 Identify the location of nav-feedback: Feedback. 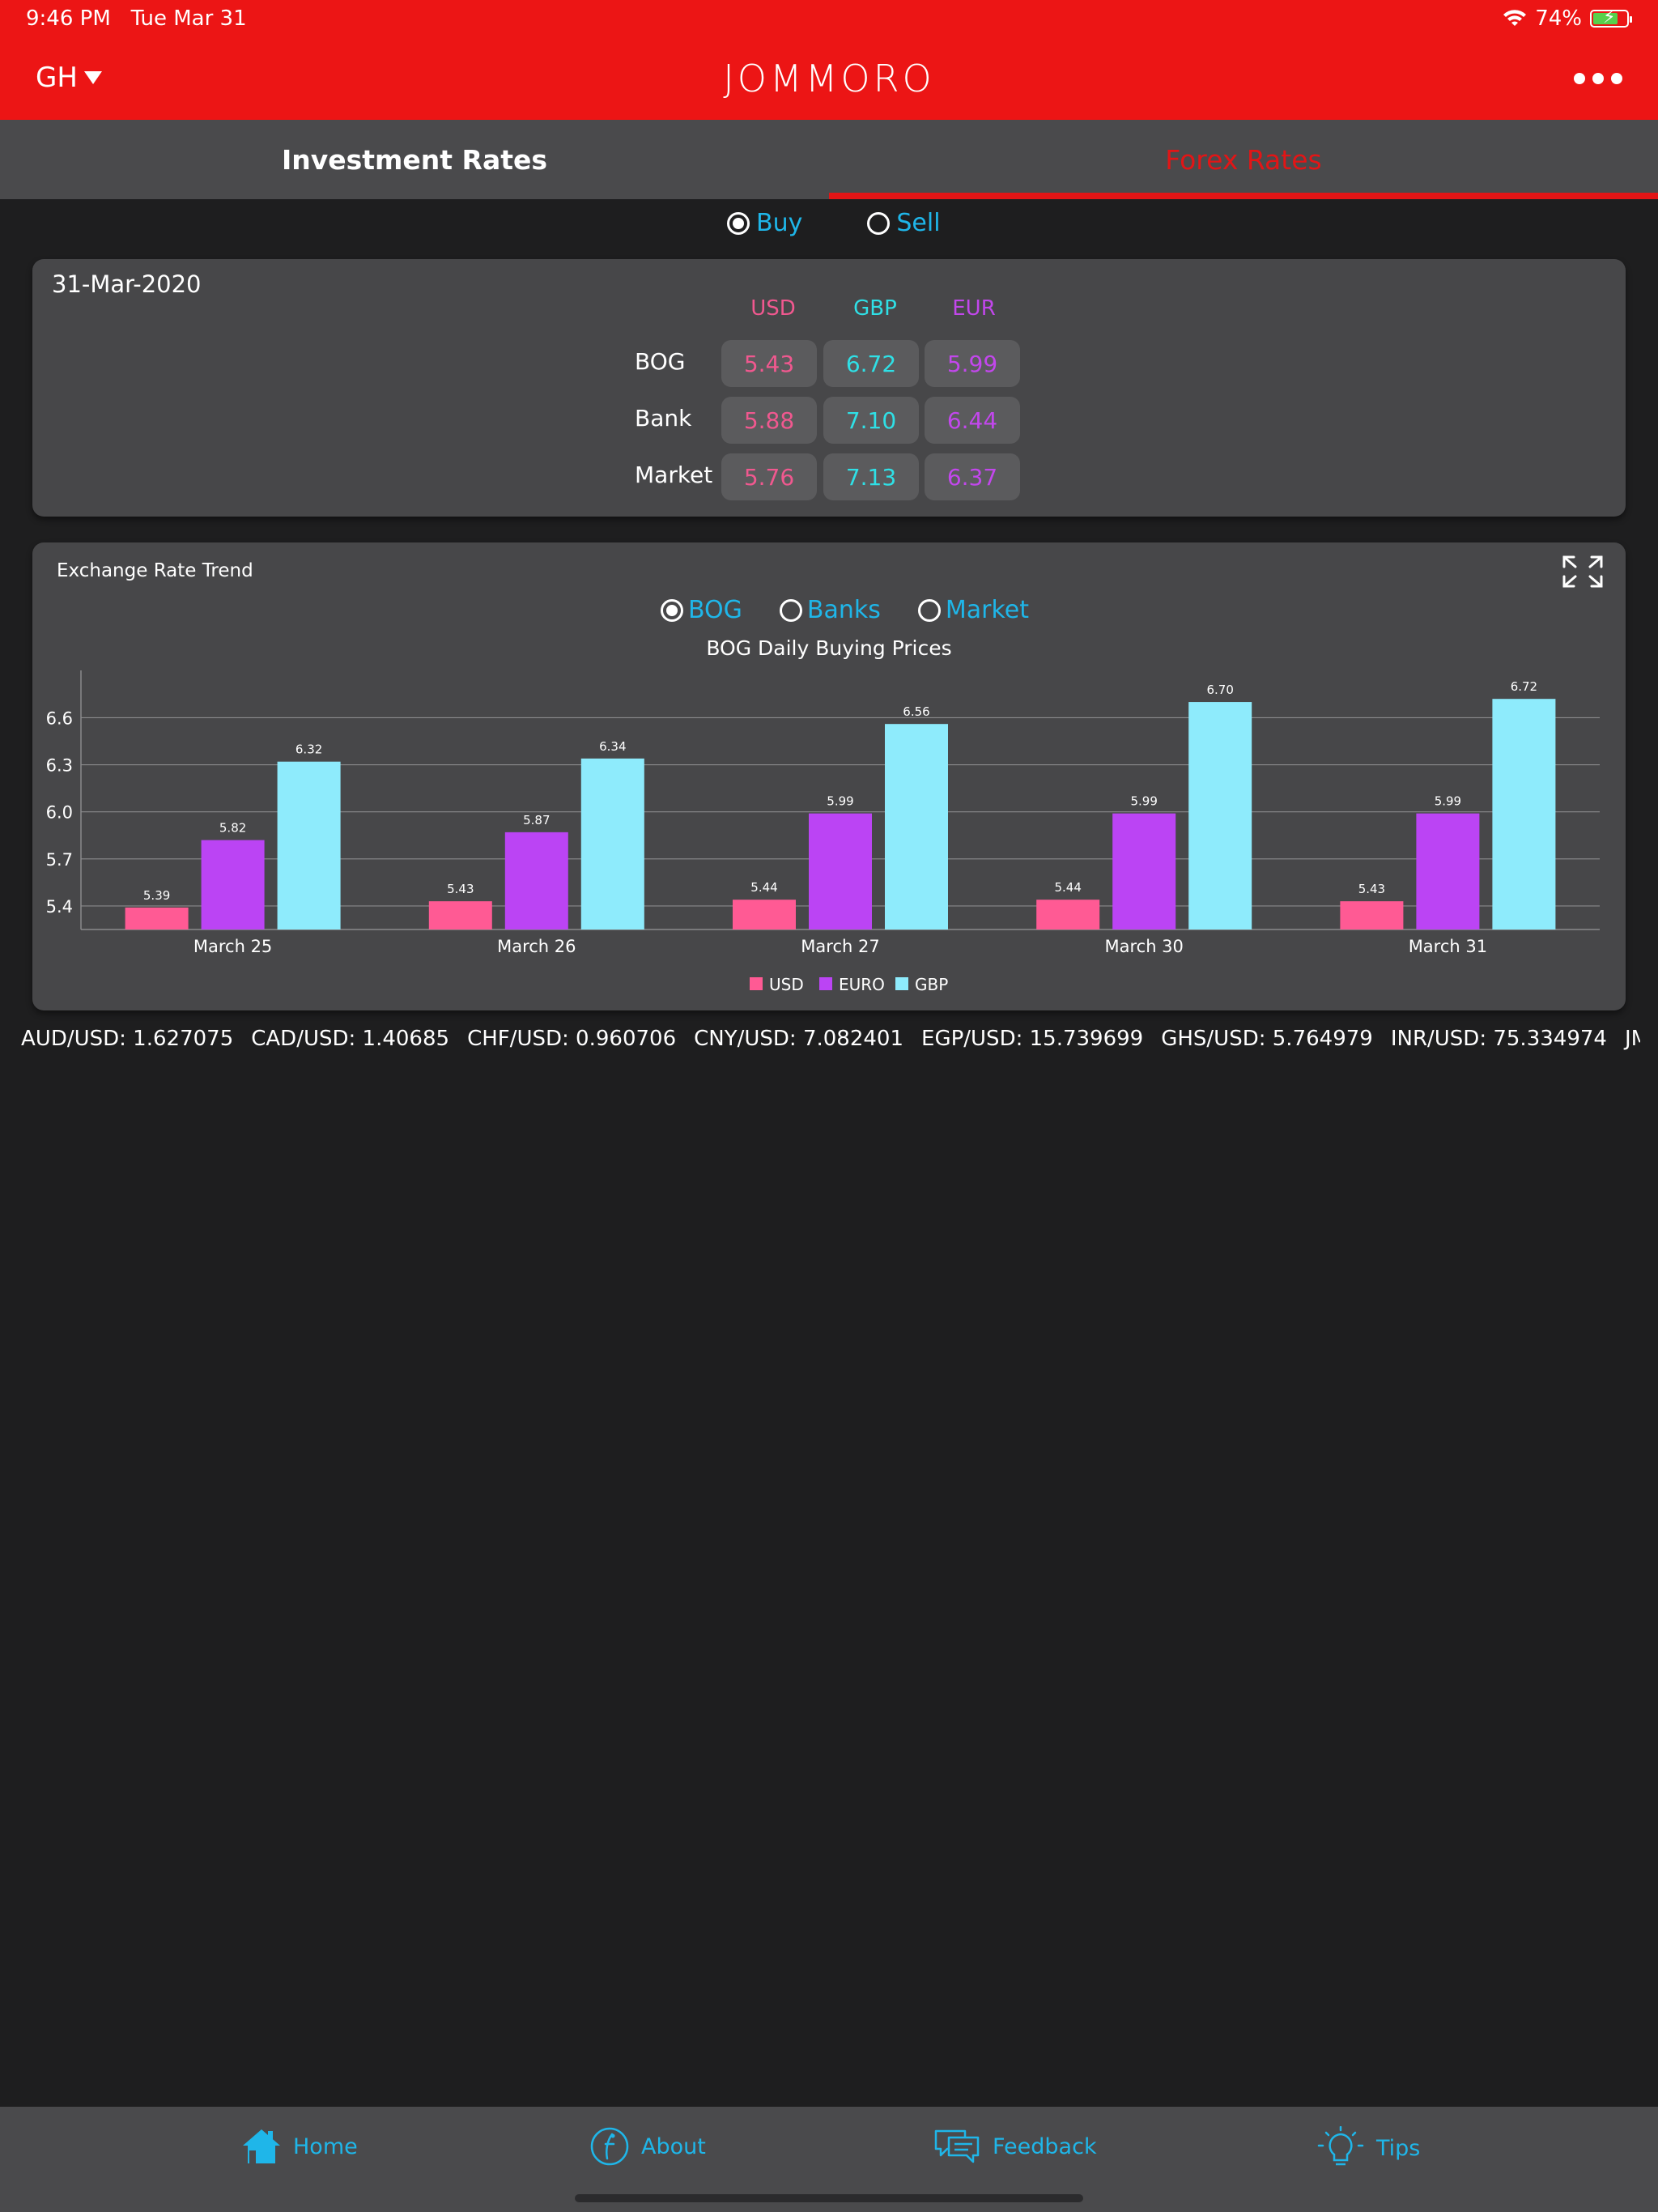
(1015, 2147).